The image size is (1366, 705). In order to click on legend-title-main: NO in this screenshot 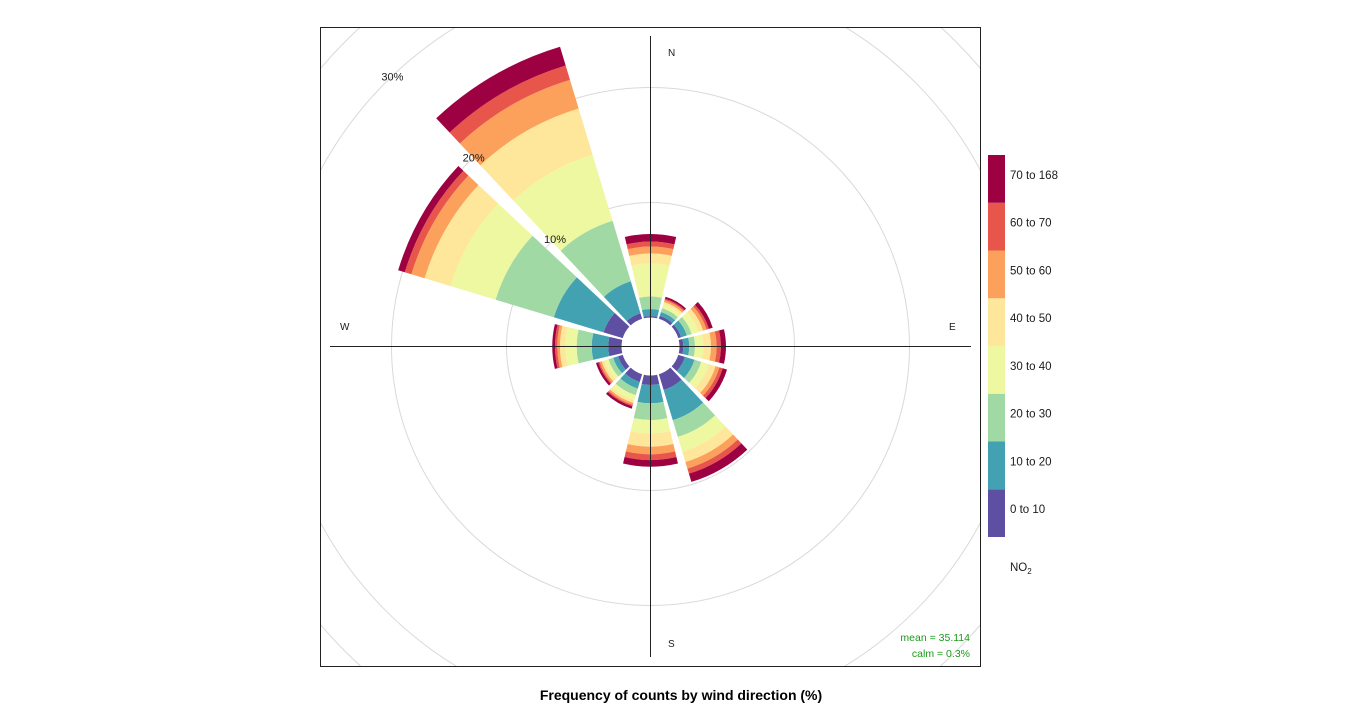, I will do `click(1018, 568)`.